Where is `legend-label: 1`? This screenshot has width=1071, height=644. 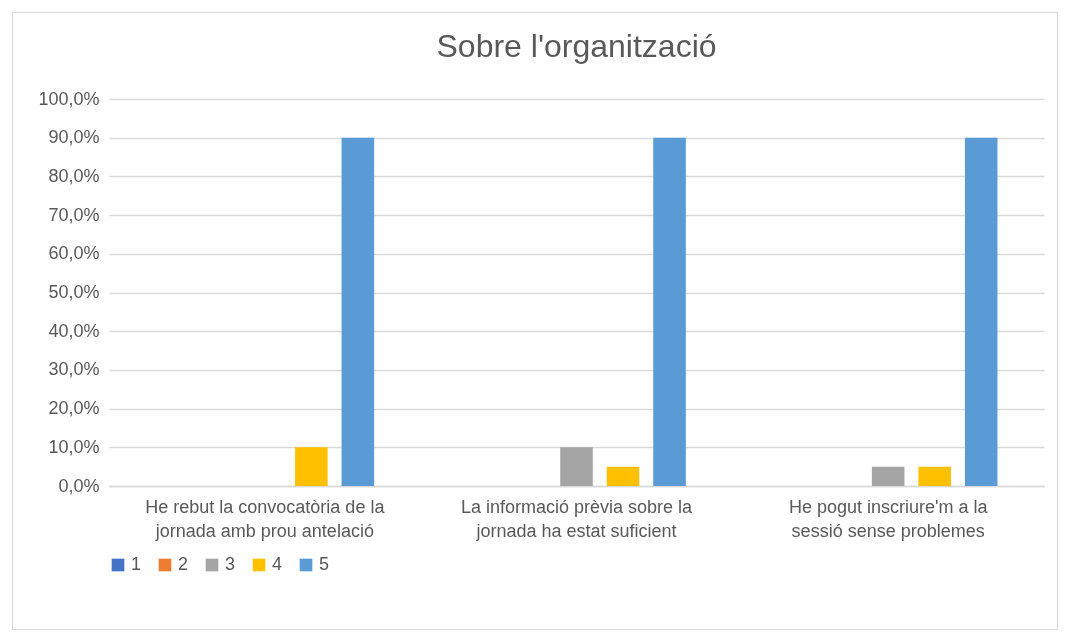
legend-label: 1 is located at coordinates (136, 564).